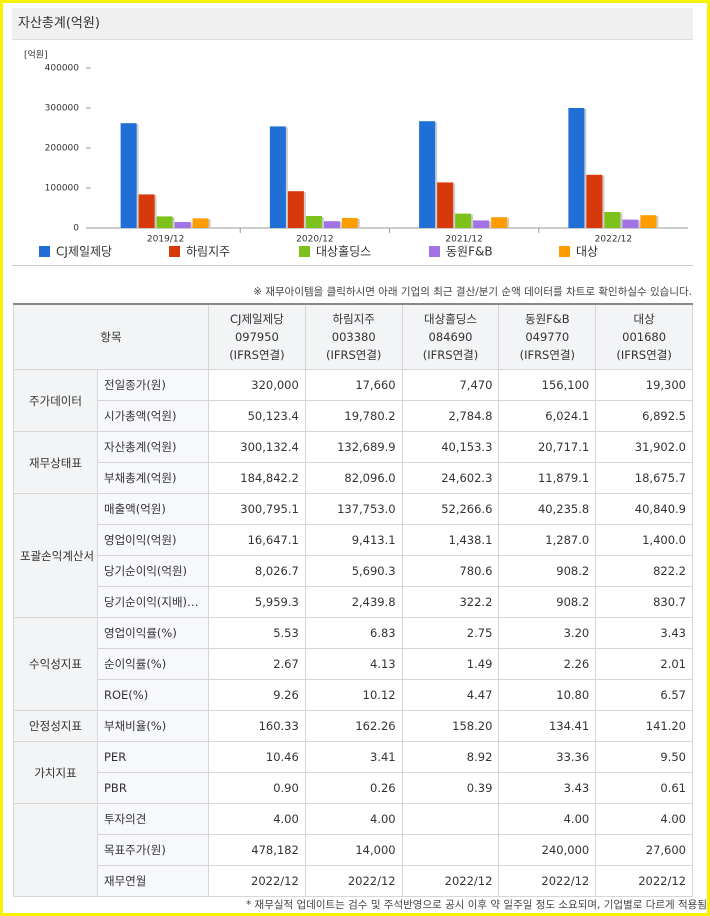 The height and width of the screenshot is (916, 710). I want to click on legend-label: 대상홀딩스, so click(343, 252).